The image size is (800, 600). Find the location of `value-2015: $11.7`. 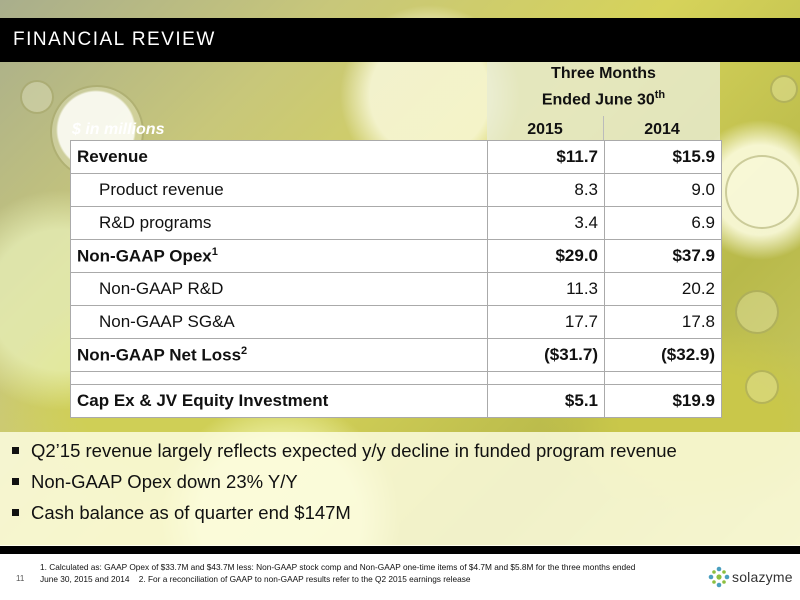

value-2015: $11.7 is located at coordinates (546, 157).